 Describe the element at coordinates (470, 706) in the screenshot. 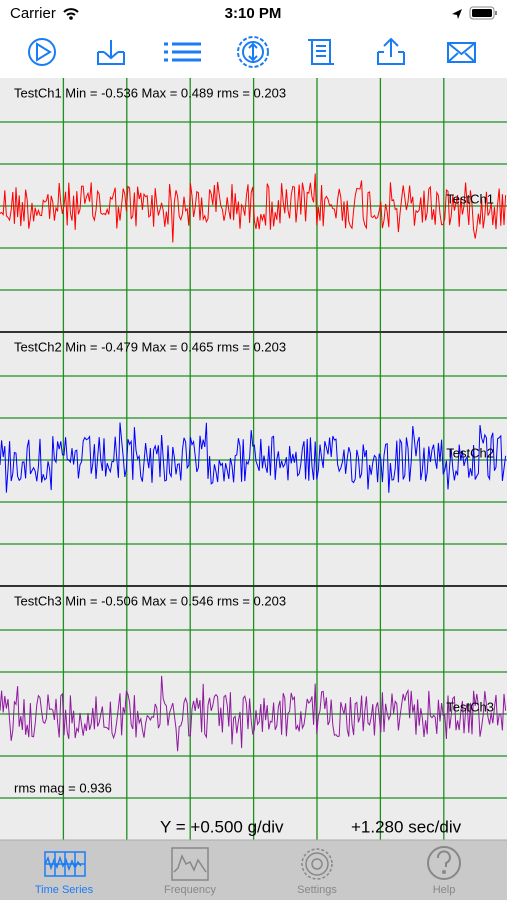

I see `channel-name: TestCh3` at that location.